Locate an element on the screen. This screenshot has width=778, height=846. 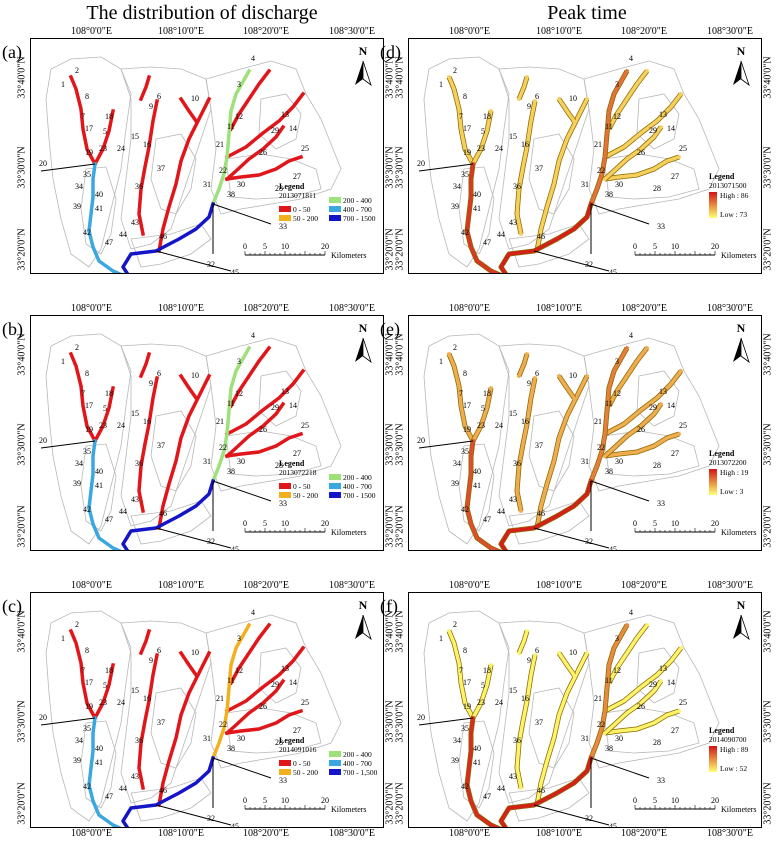
reach-number-label: 27 is located at coordinates (675, 730).